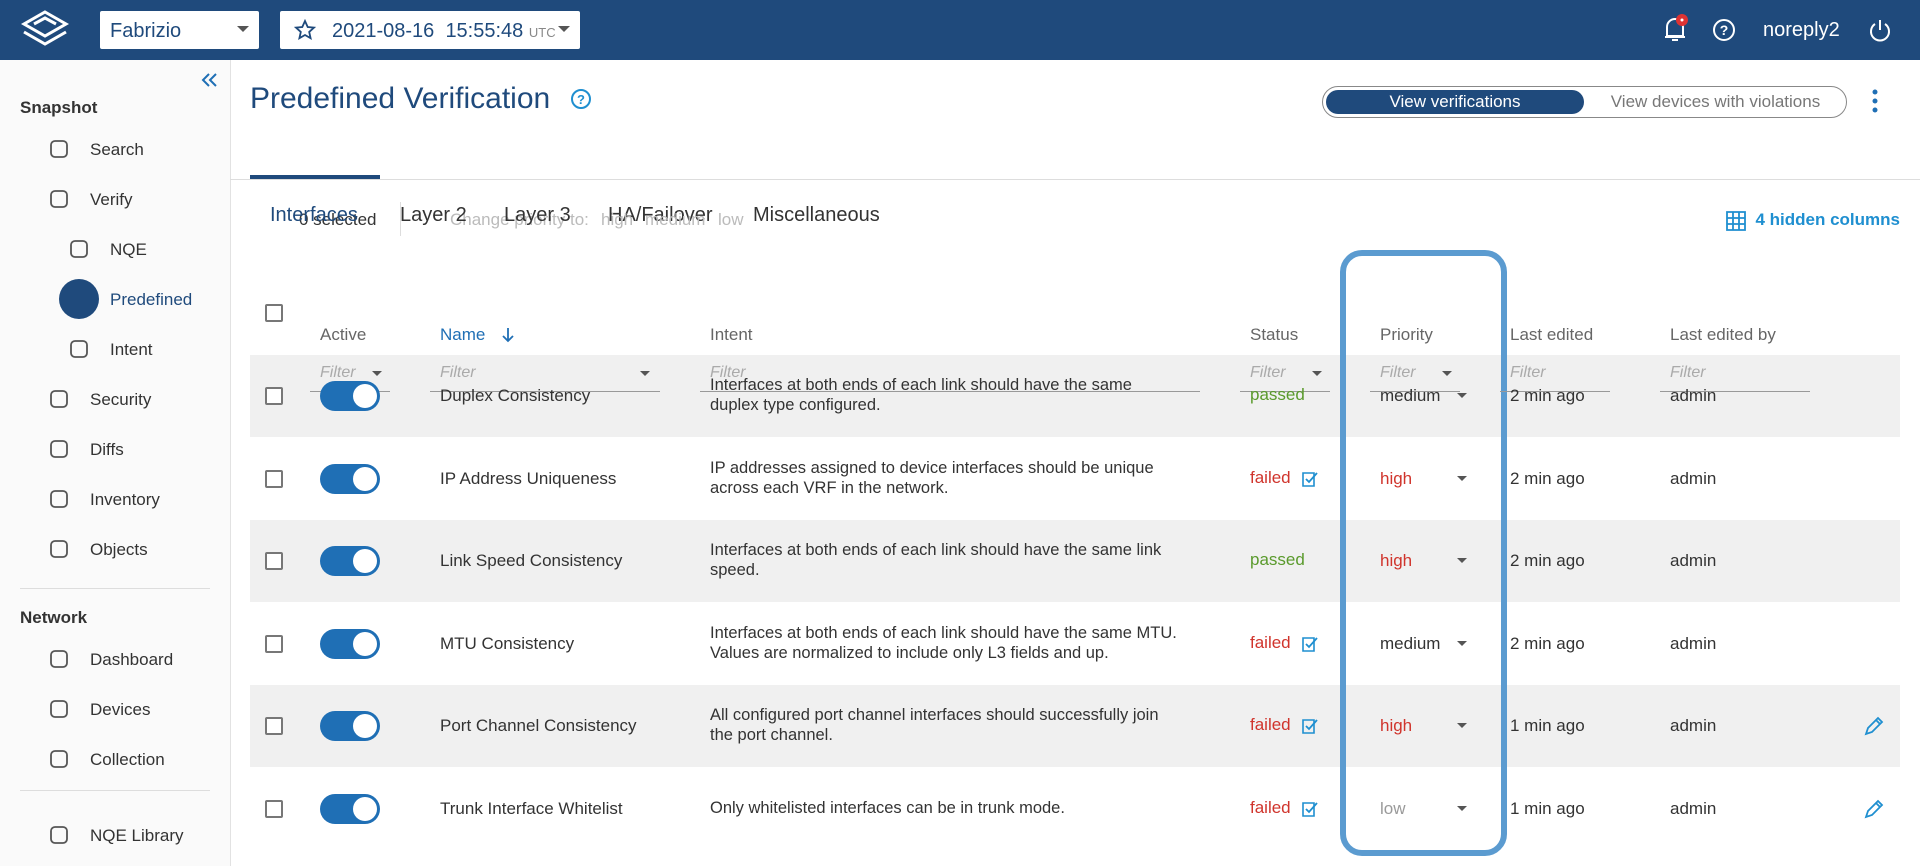 This screenshot has height=866, width=1920. I want to click on collapse-icon, so click(210, 80).